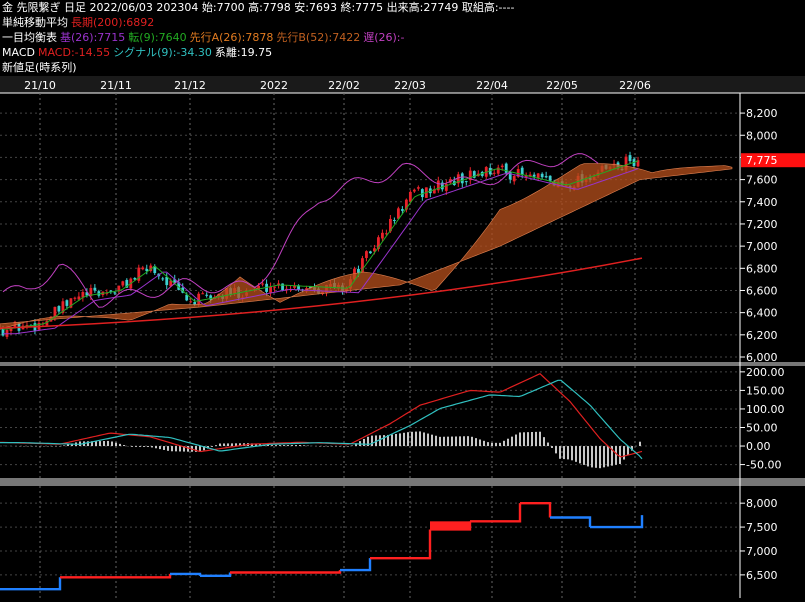  I want to click on macd-diff: 系離:19.75, so click(243, 52).